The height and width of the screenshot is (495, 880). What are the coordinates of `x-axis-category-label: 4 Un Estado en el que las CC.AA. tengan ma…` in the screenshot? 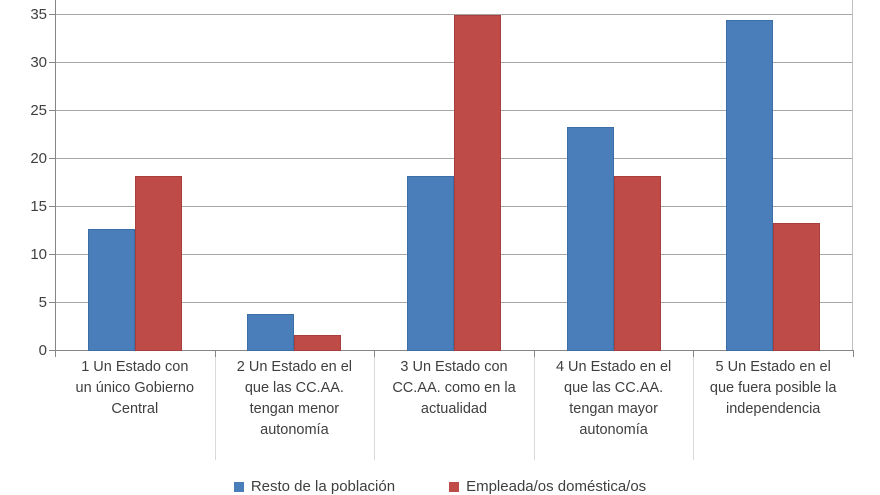 It's located at (614, 399).